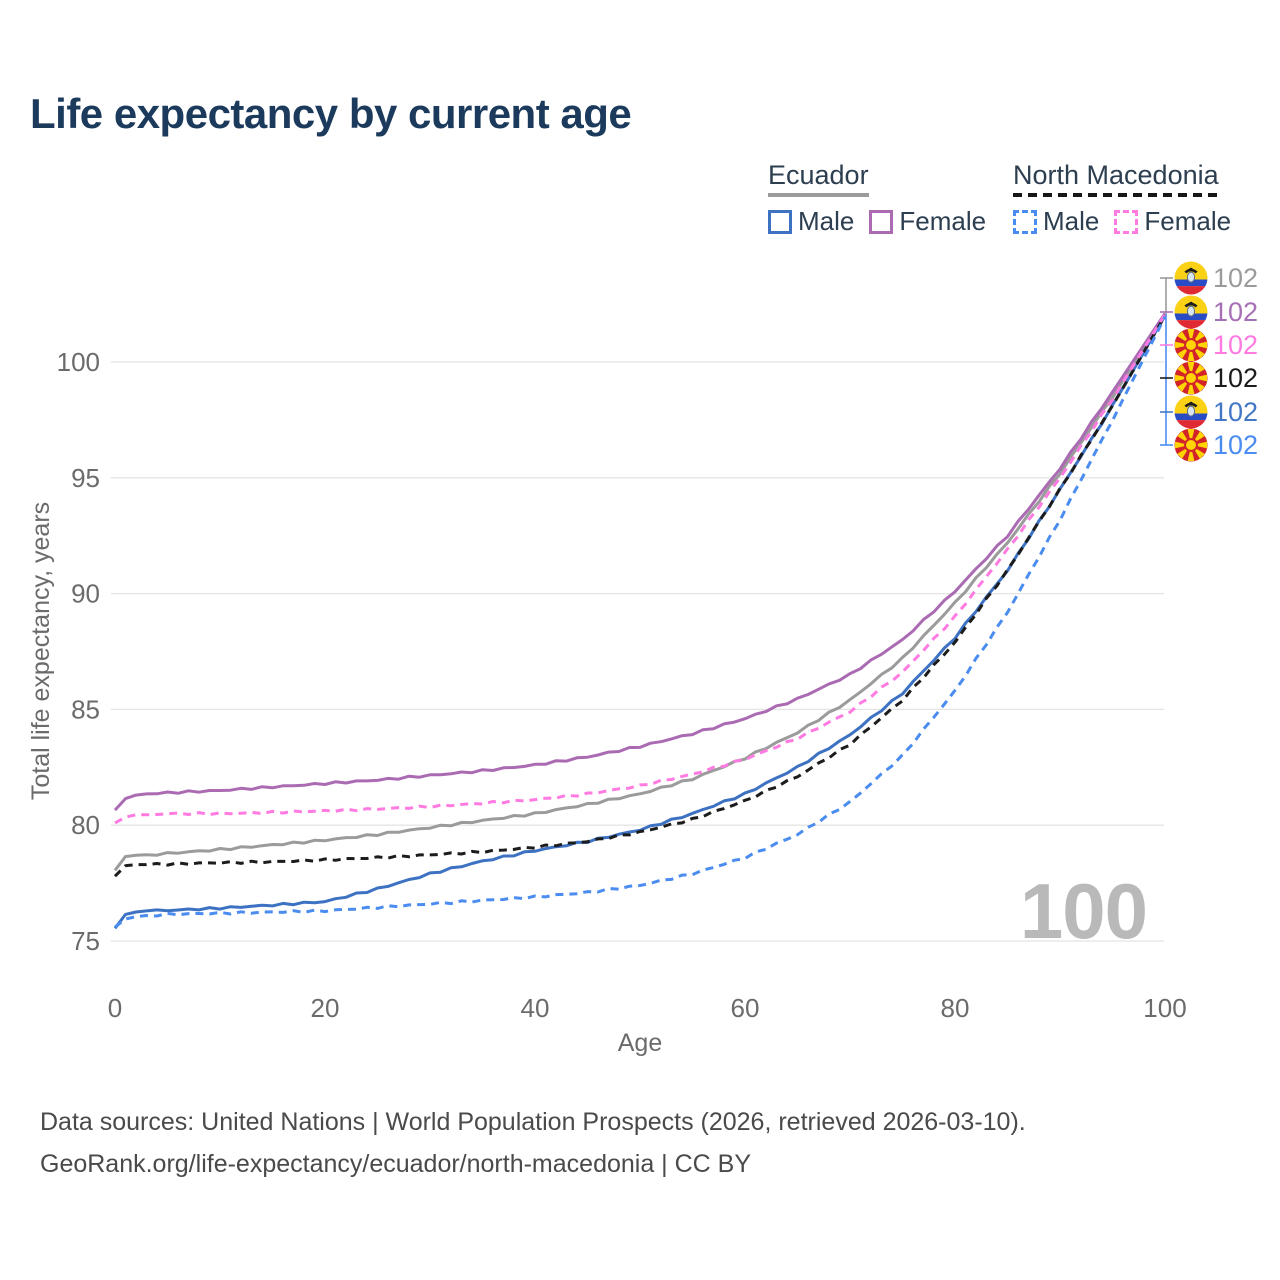  What do you see at coordinates (1235, 378) in the screenshot?
I see `end-value-label-3: 102` at bounding box center [1235, 378].